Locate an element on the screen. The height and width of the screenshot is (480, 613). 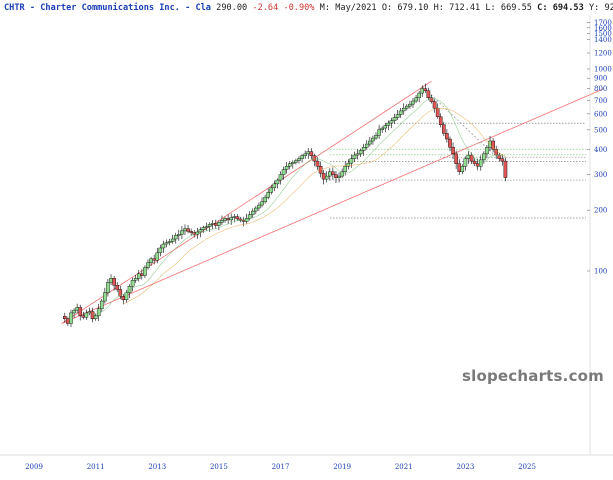
y-tick-label: 200 is located at coordinates (600, 211).